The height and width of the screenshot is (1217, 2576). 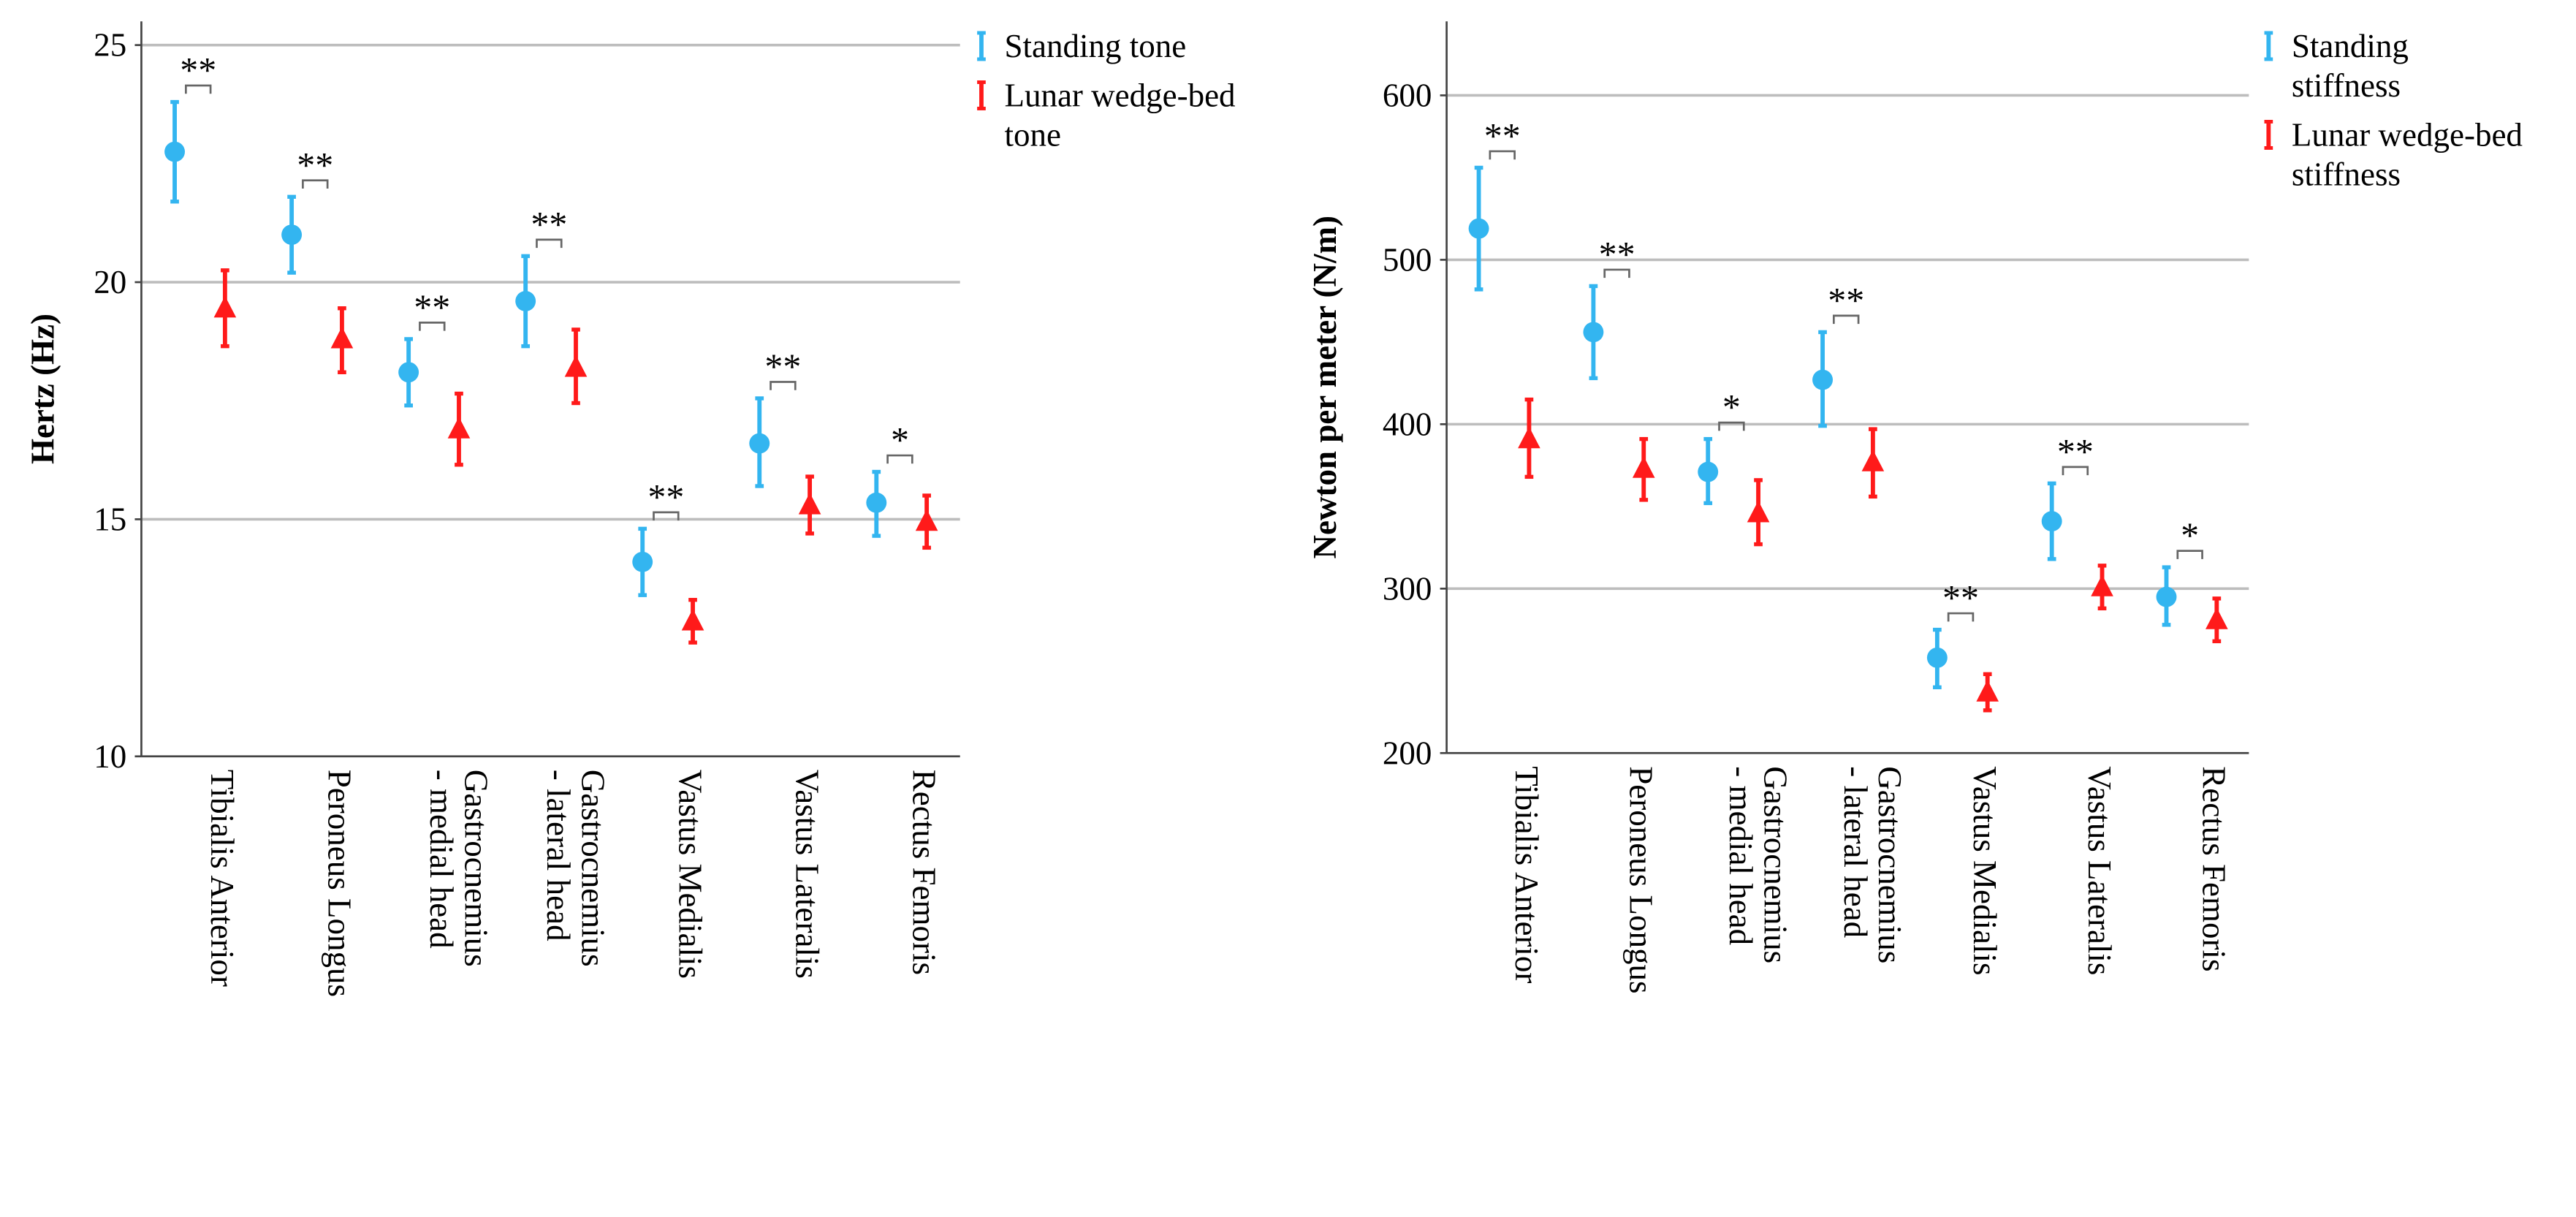 I want to click on y-tick-label: 300, so click(x=1407, y=588).